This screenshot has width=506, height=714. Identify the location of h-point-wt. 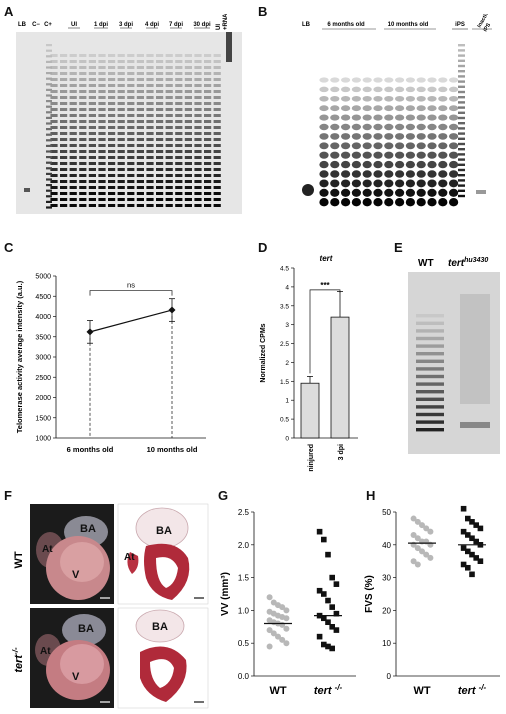
(417, 564).